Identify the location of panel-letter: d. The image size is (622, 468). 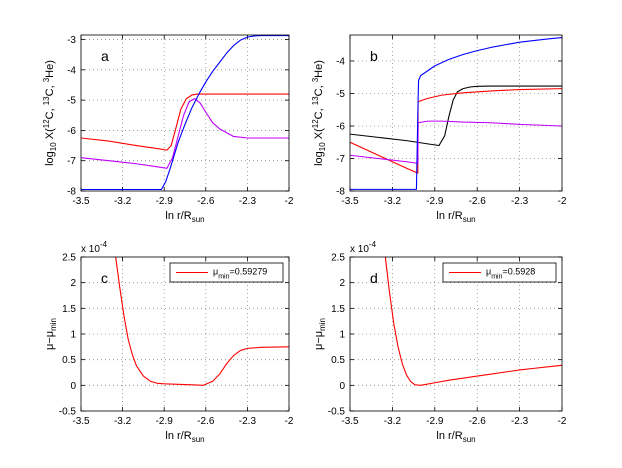
(374, 278).